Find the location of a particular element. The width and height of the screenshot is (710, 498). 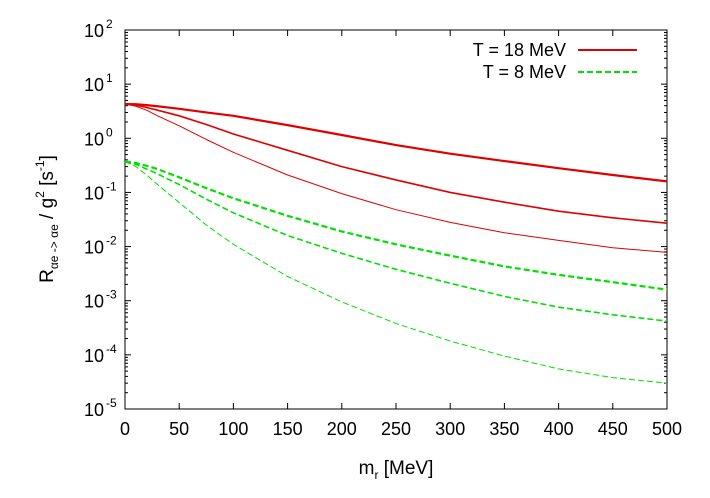

y-tick-exponent: 2 is located at coordinates (109, 24).